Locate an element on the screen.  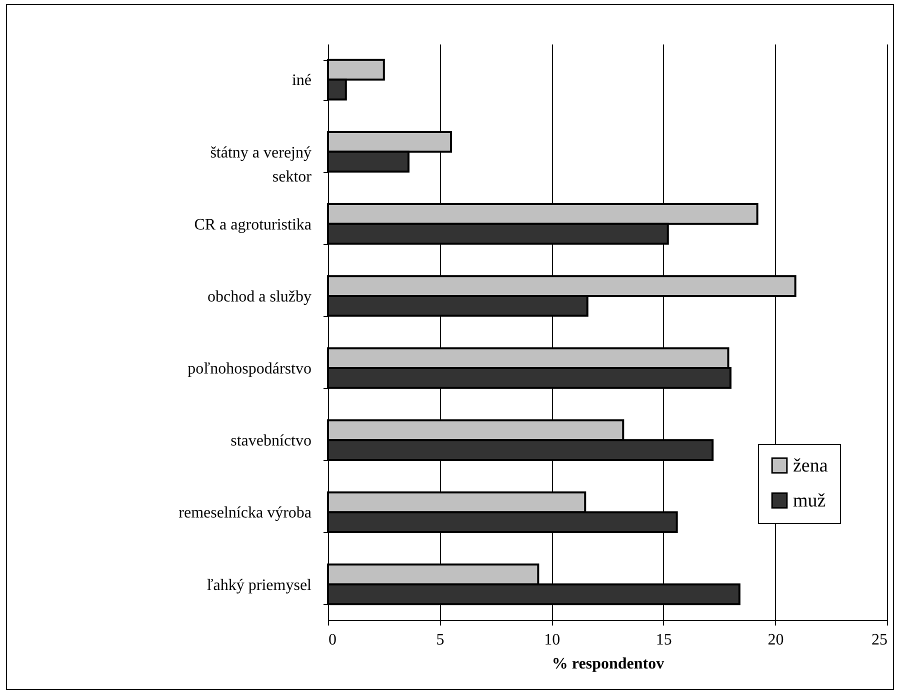
x-tick-label: 20 is located at coordinates (776, 640).